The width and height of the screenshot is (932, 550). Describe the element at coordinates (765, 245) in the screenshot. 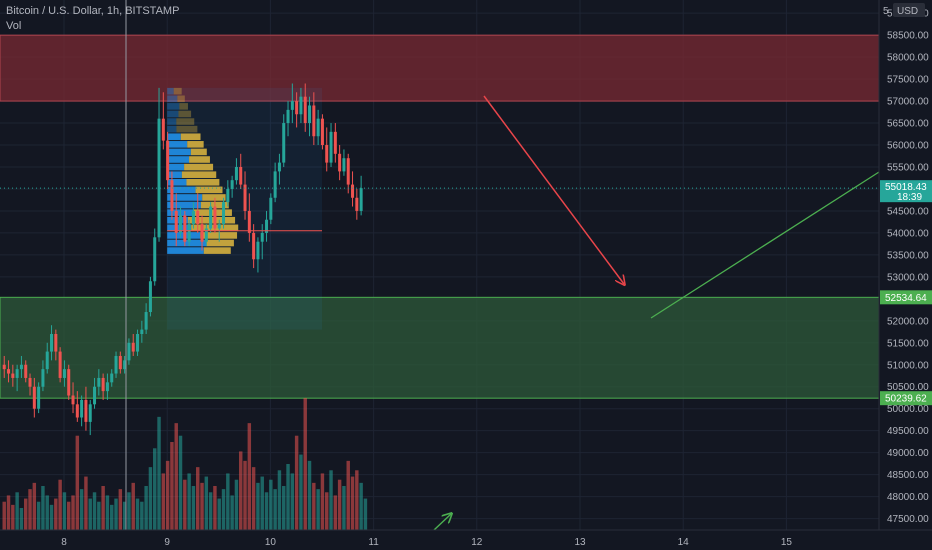

I see `bullish-trend-line` at that location.